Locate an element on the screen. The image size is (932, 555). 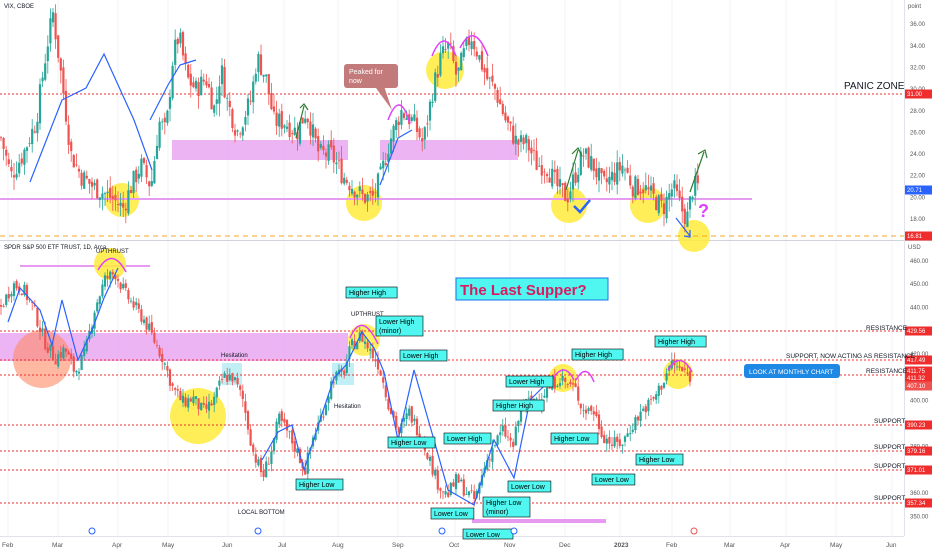
label-lower-high-minor: Lower High is located at coordinates (397, 322).